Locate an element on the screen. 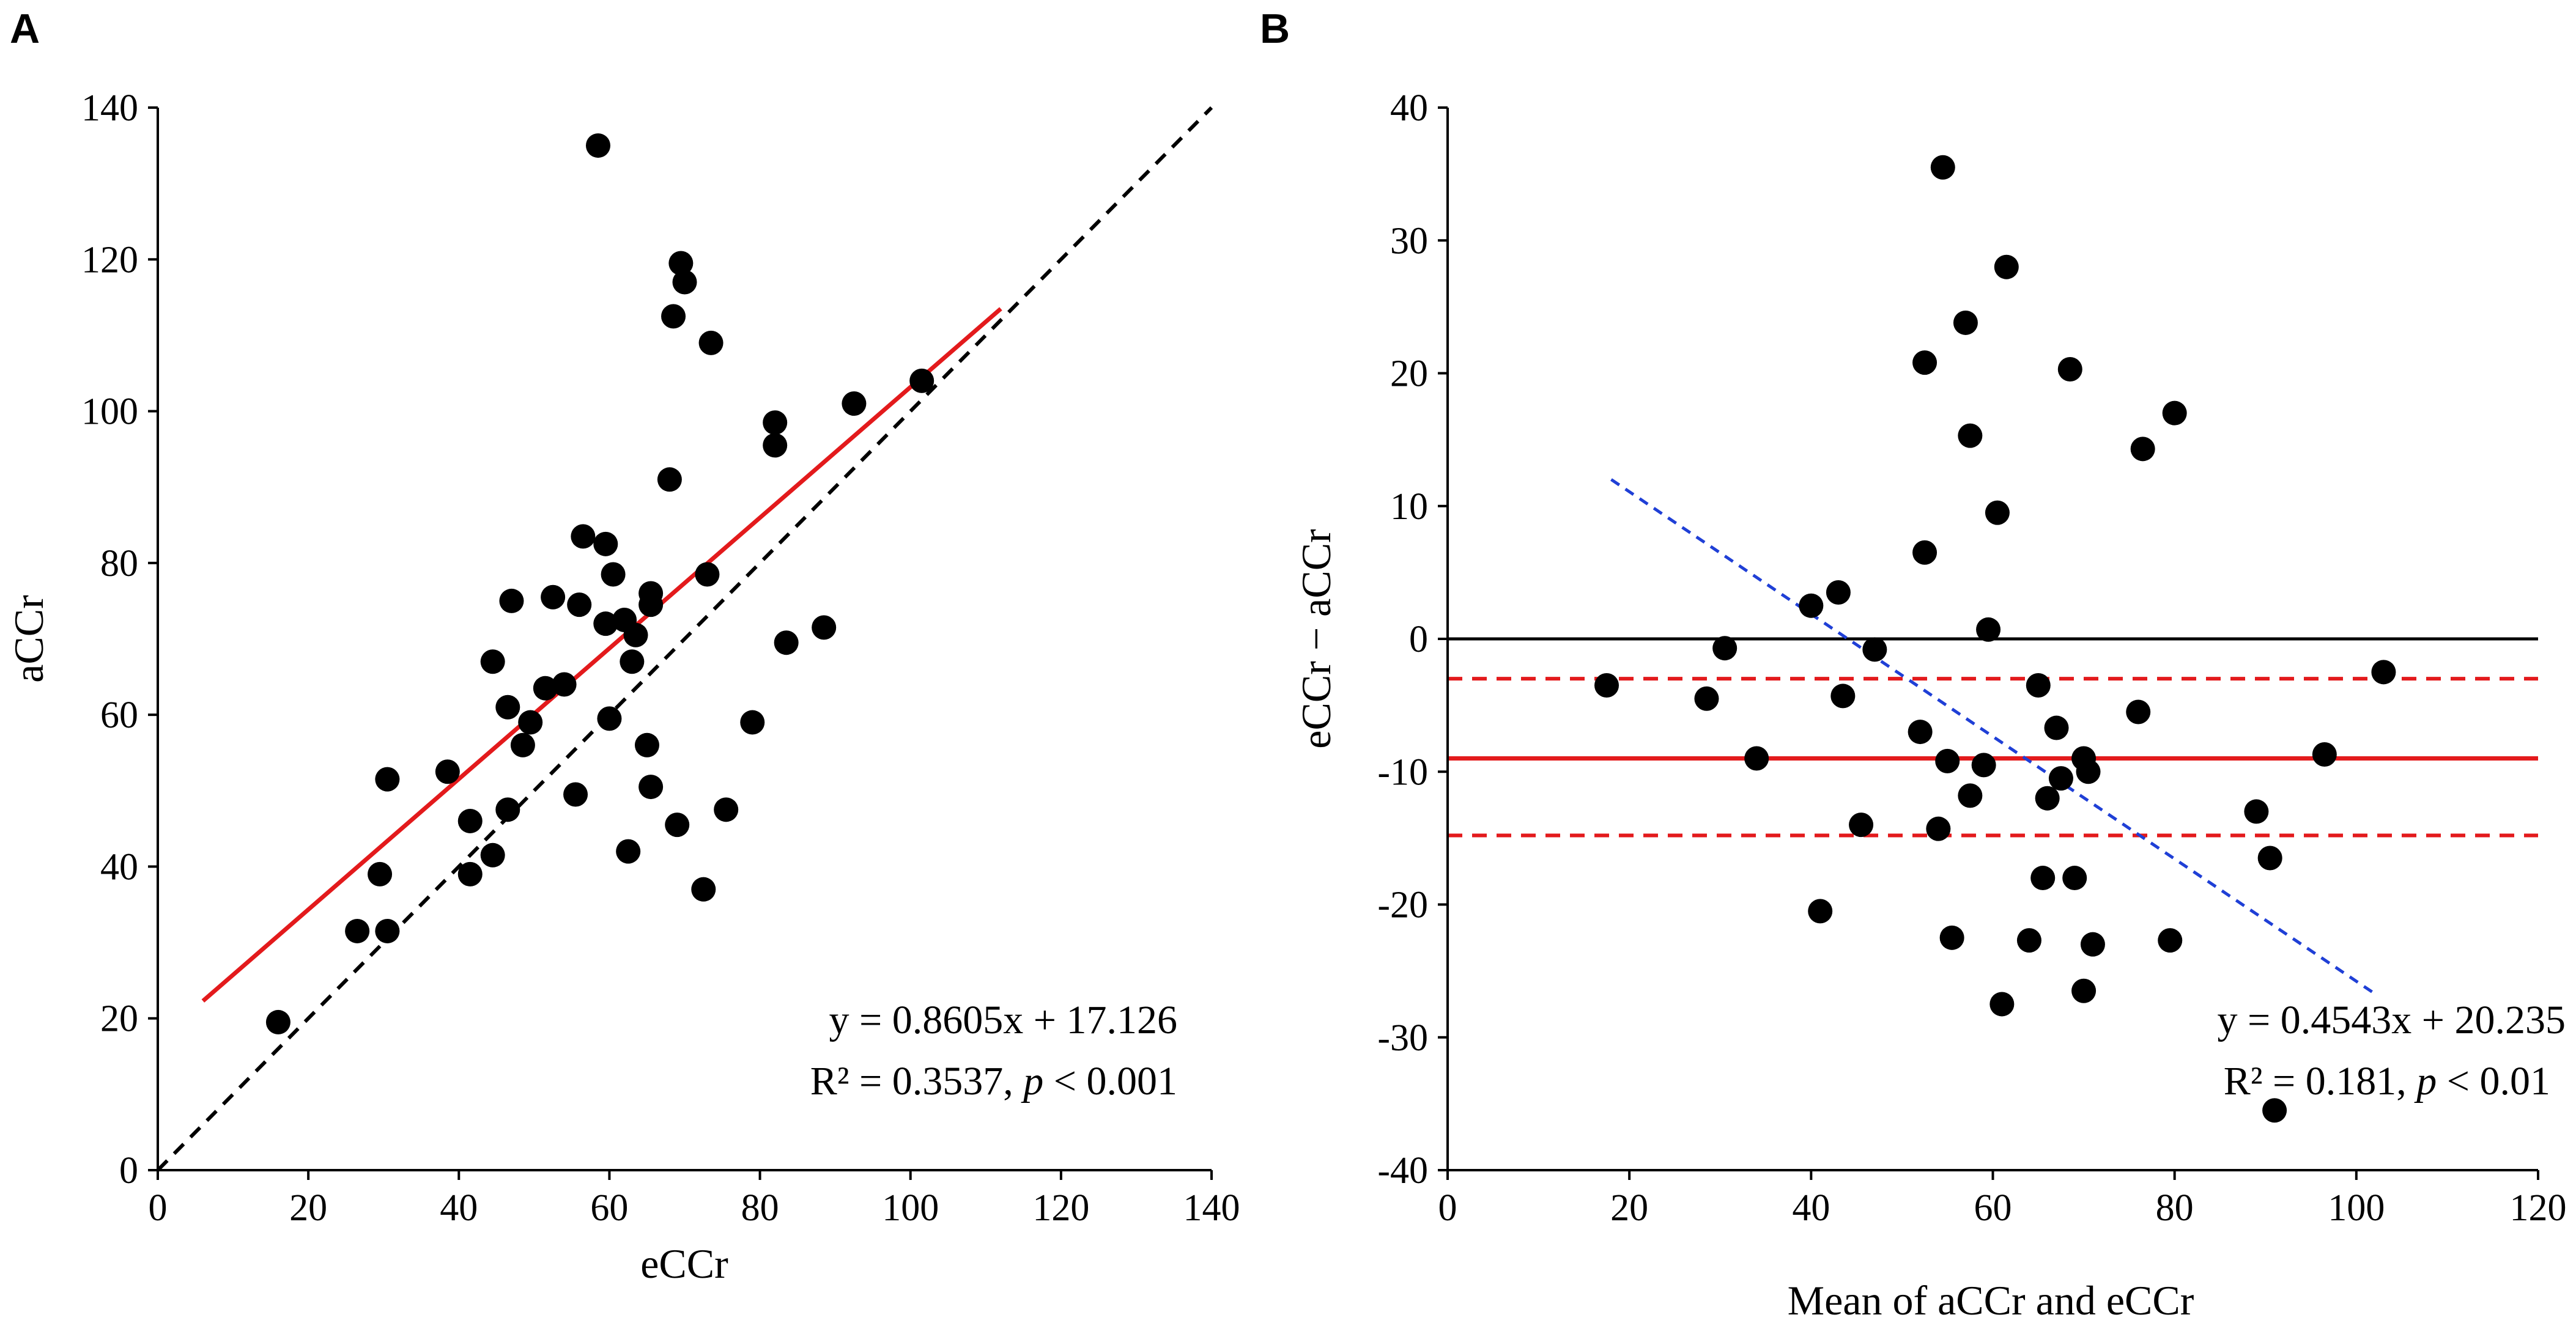  panel-b-y-tick-label: -40 is located at coordinates (1402, 1171).